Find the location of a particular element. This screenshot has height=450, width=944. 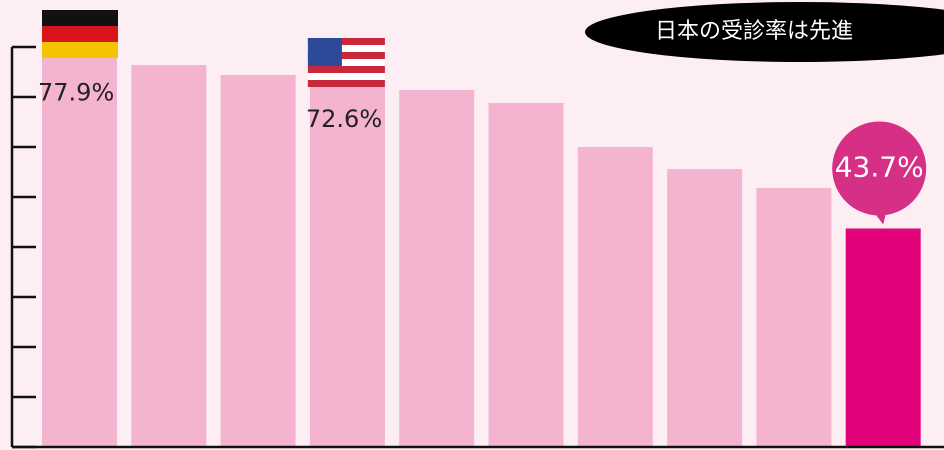

annotation: 日本の受診率は先進 is located at coordinates (754, 31).